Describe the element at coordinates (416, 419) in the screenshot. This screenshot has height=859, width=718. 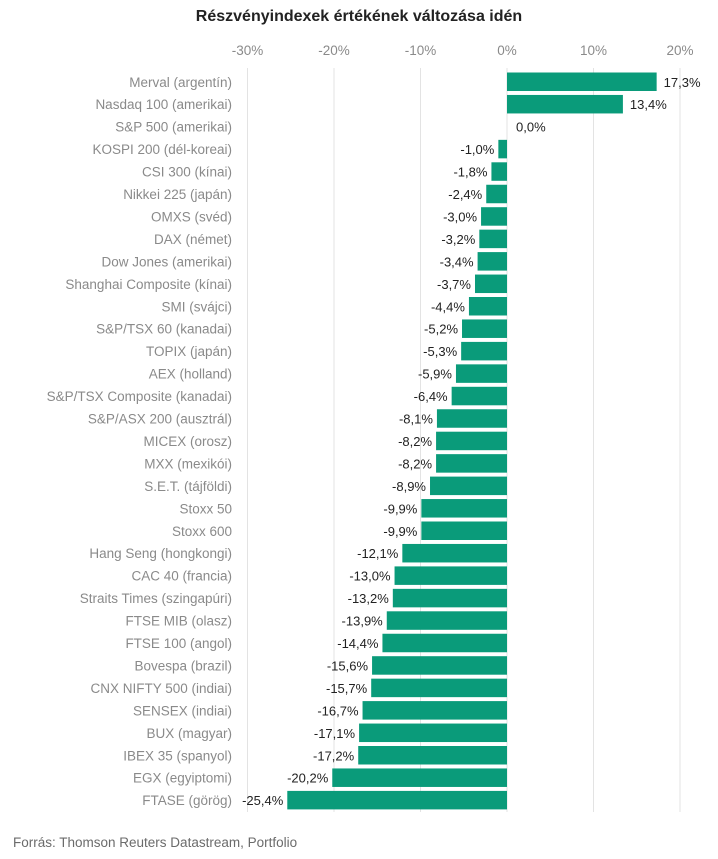
I see `data-label: -8,1%` at that location.